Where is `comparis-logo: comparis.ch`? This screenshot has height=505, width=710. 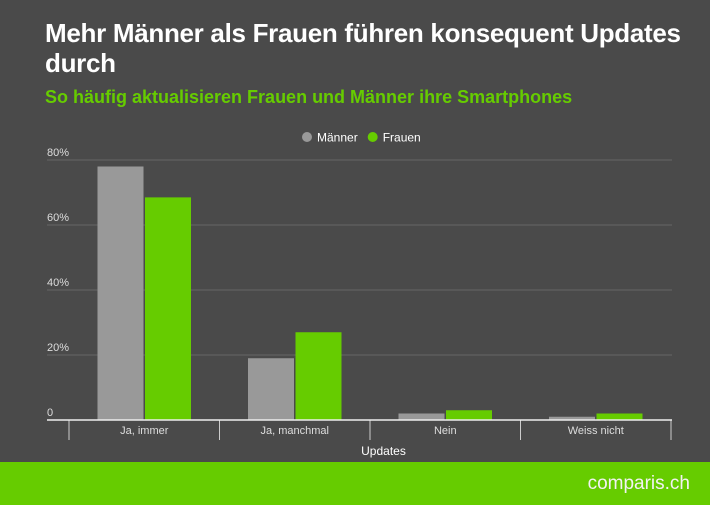
comparis-logo: comparis.ch is located at coordinates (638, 483).